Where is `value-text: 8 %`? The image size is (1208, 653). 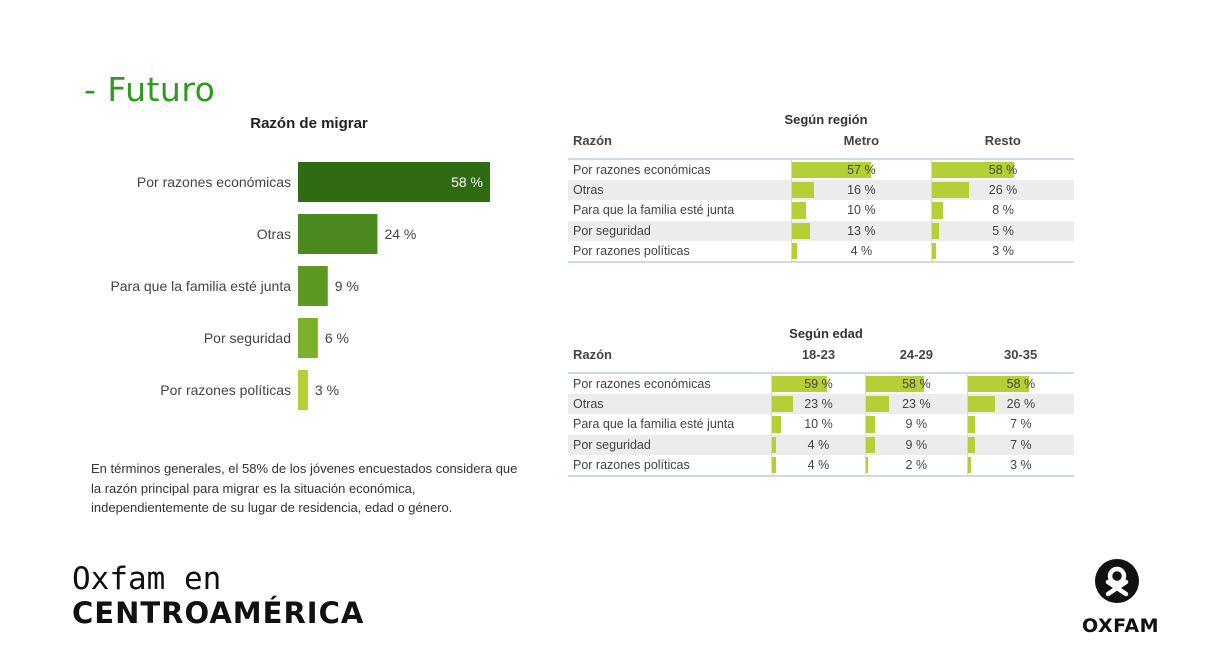 value-text: 8 % is located at coordinates (1003, 210).